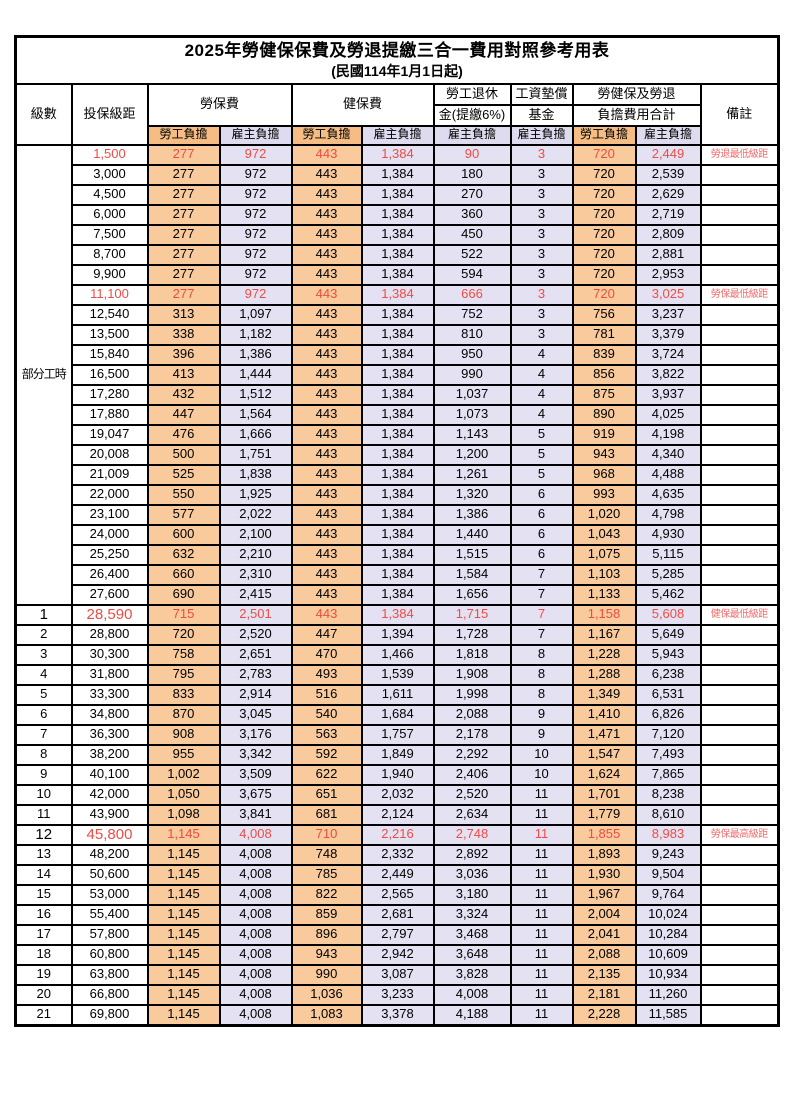  Describe the element at coordinates (472, 334) in the screenshot. I see `pension-cell: 810` at that location.